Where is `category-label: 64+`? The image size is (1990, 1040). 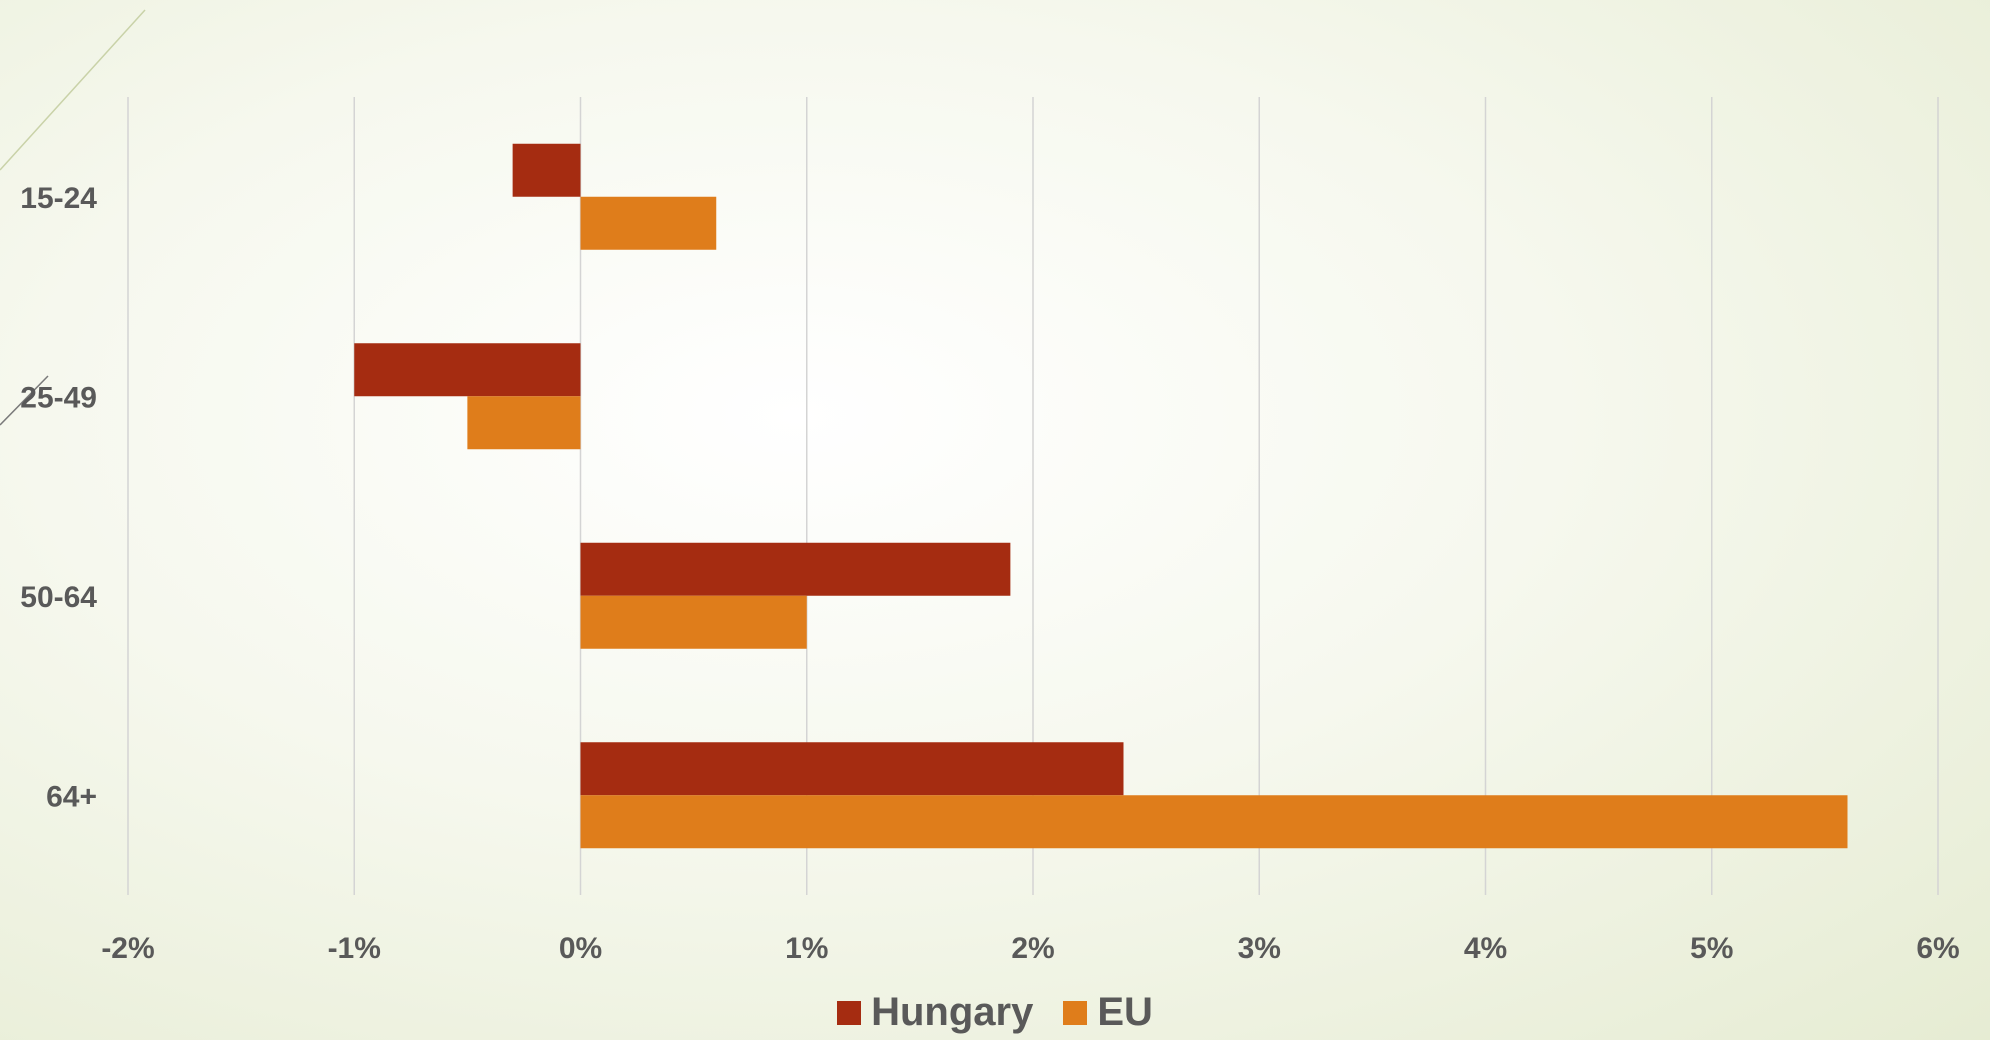
category-label: 64+ is located at coordinates (71, 796).